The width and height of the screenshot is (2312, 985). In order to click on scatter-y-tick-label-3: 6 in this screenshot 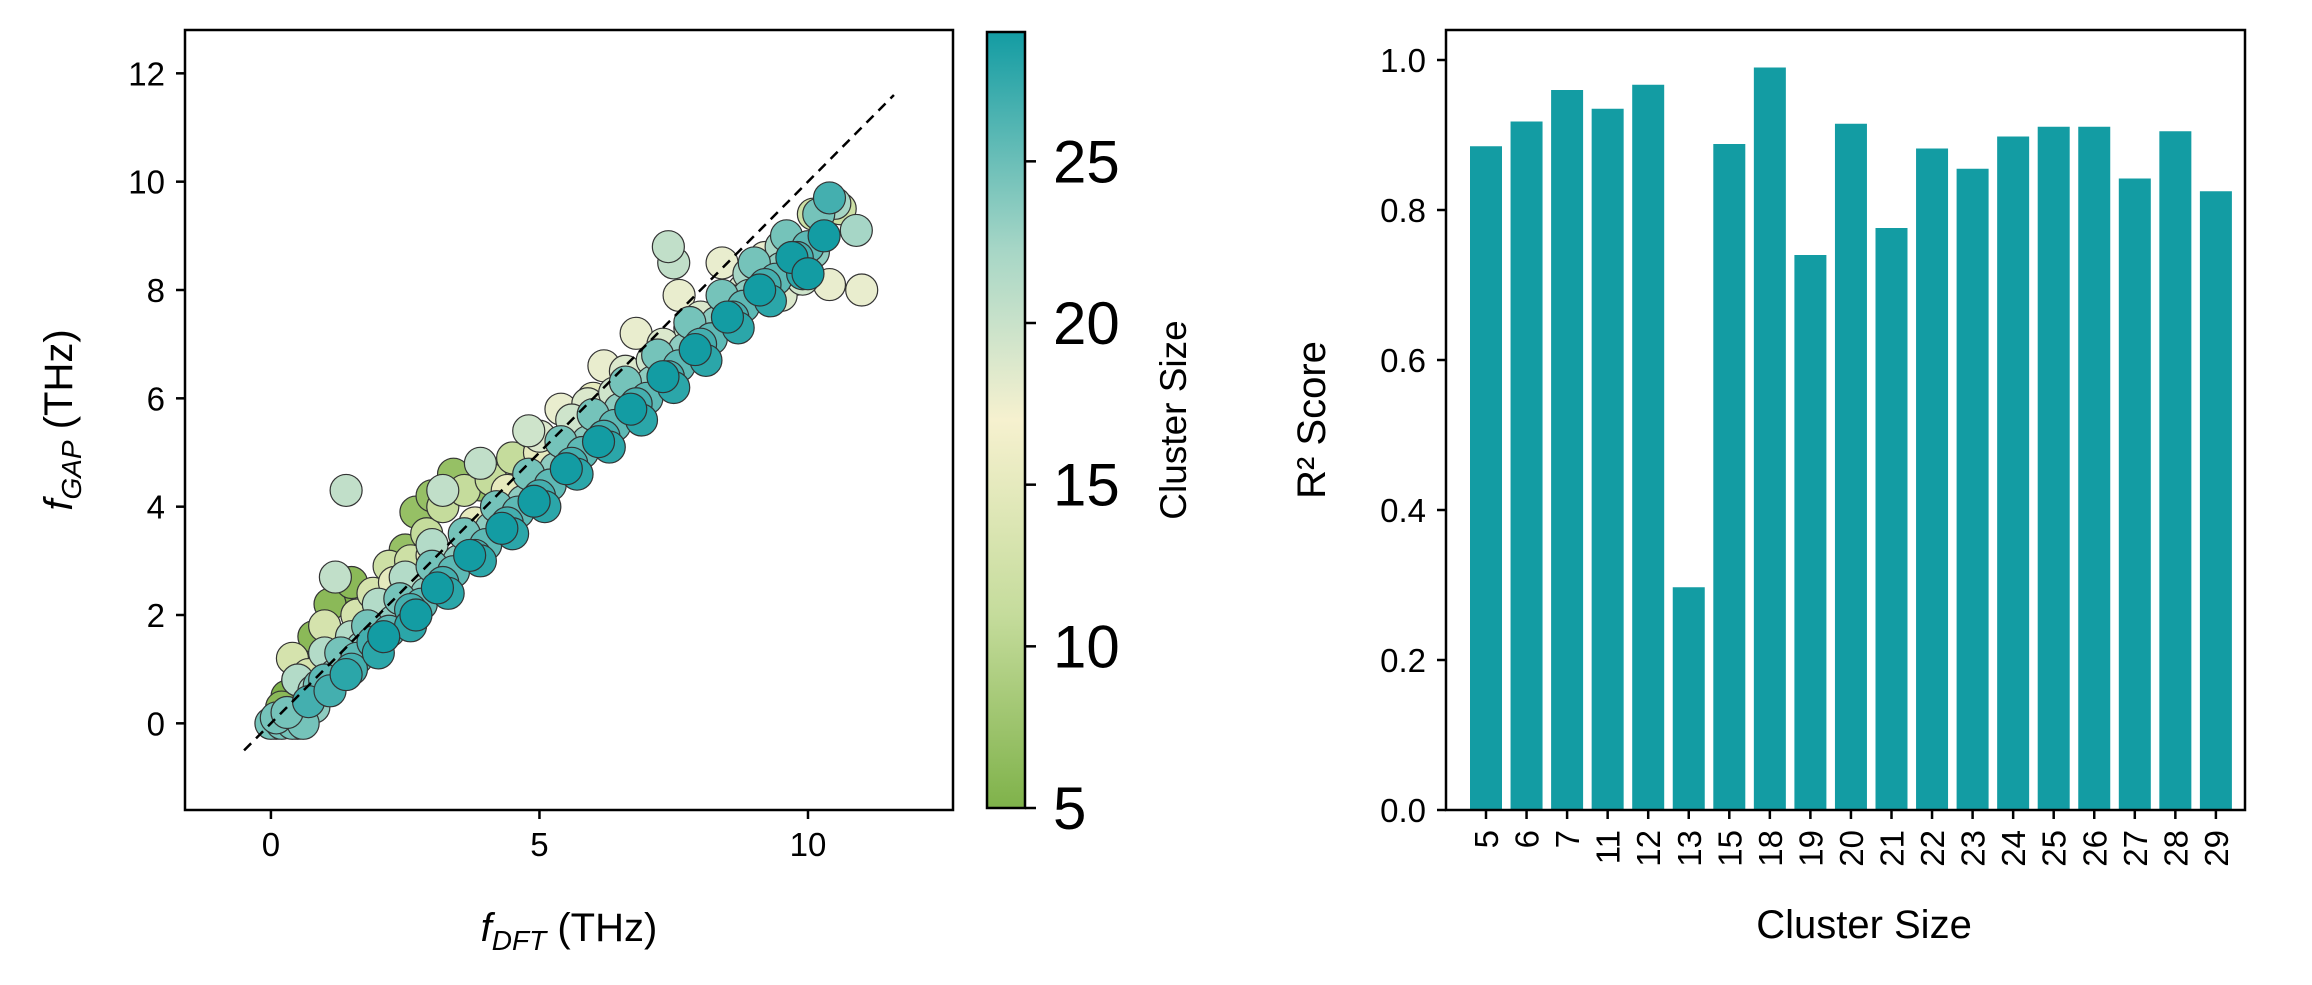, I will do `click(156, 398)`.